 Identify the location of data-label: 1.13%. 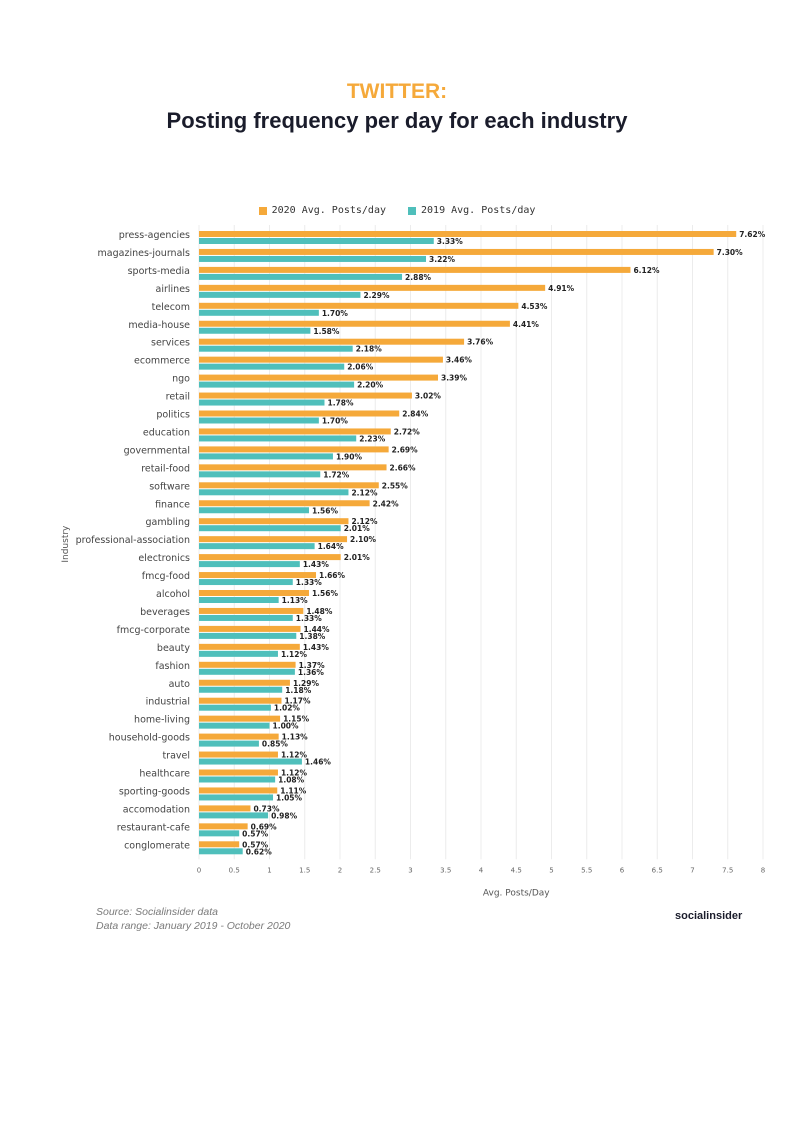
(295, 737).